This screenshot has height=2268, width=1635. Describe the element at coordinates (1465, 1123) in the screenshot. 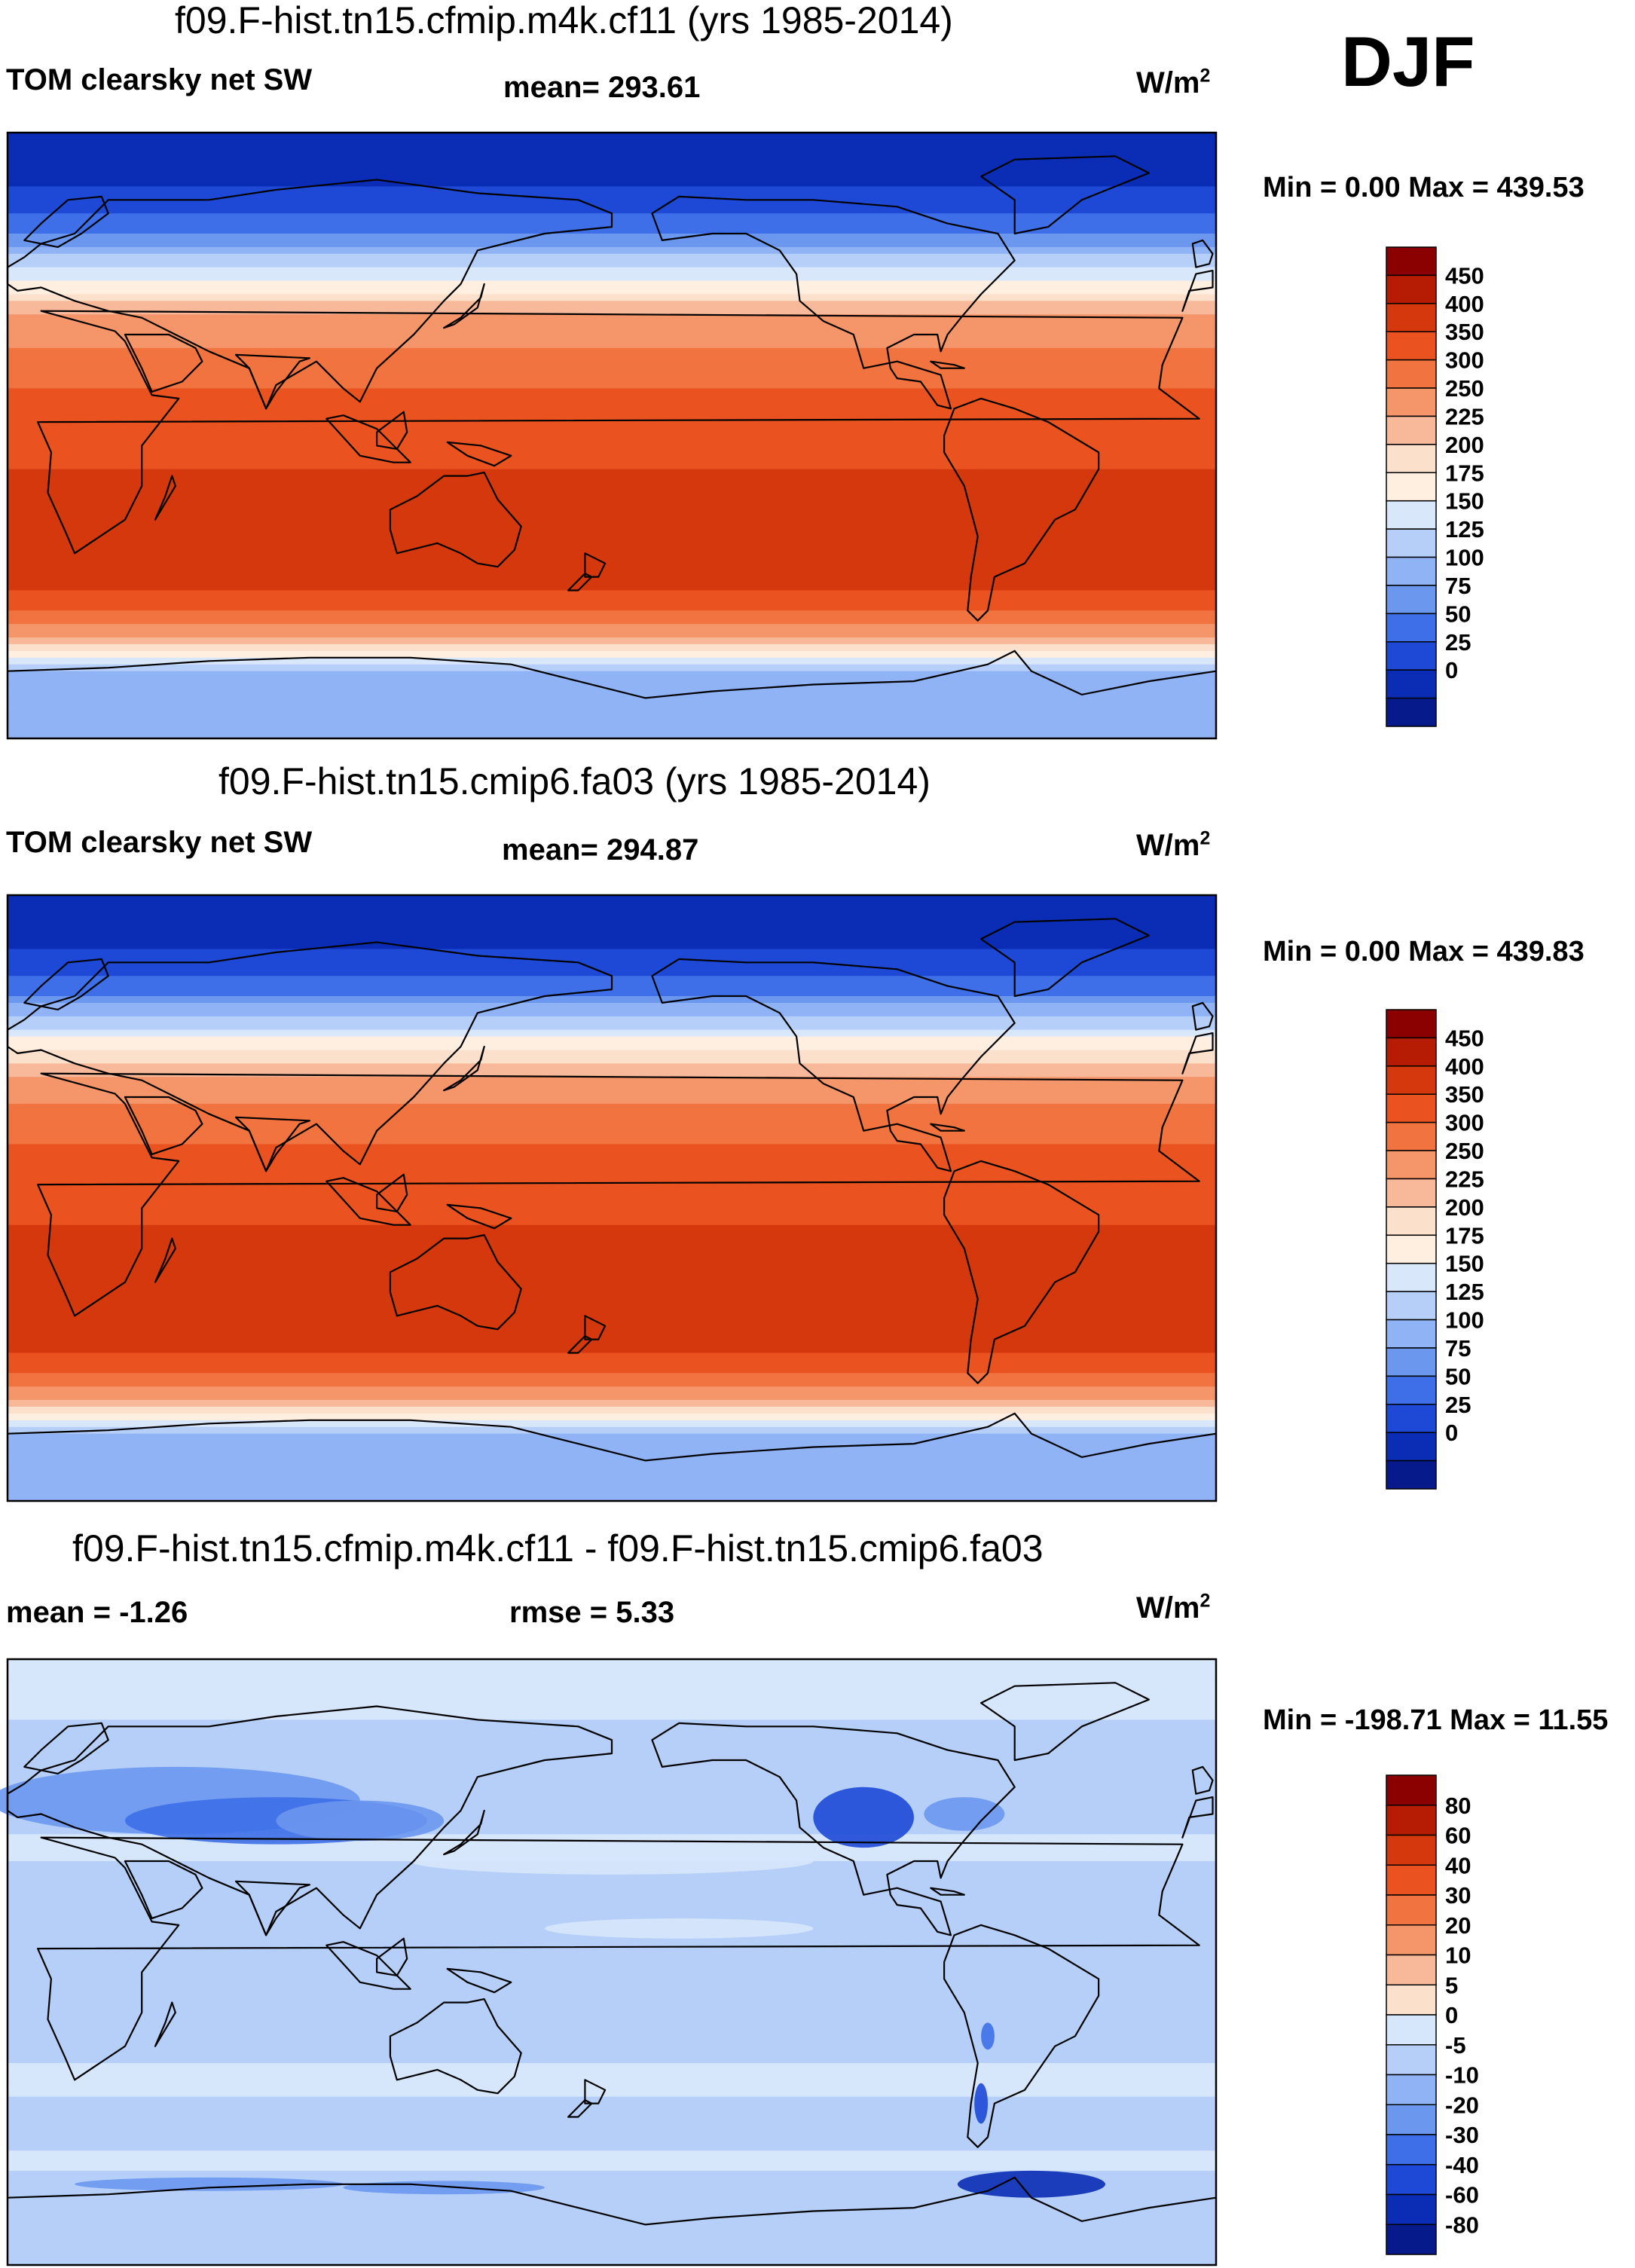

I see `colorbar-tick-label: 300` at that location.